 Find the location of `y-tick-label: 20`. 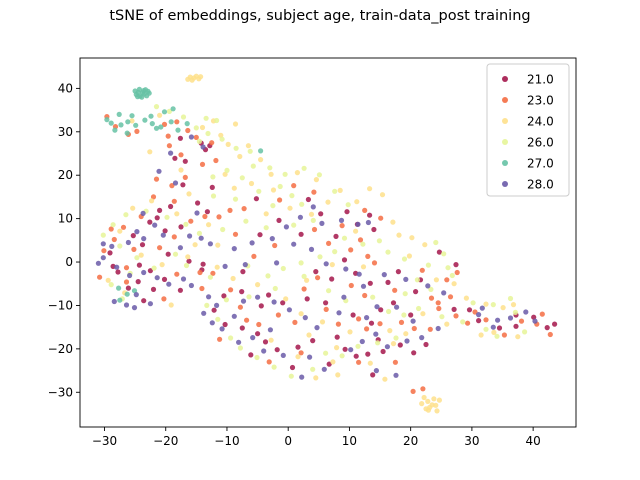

y-tick-label: 20 is located at coordinates (65, 175).